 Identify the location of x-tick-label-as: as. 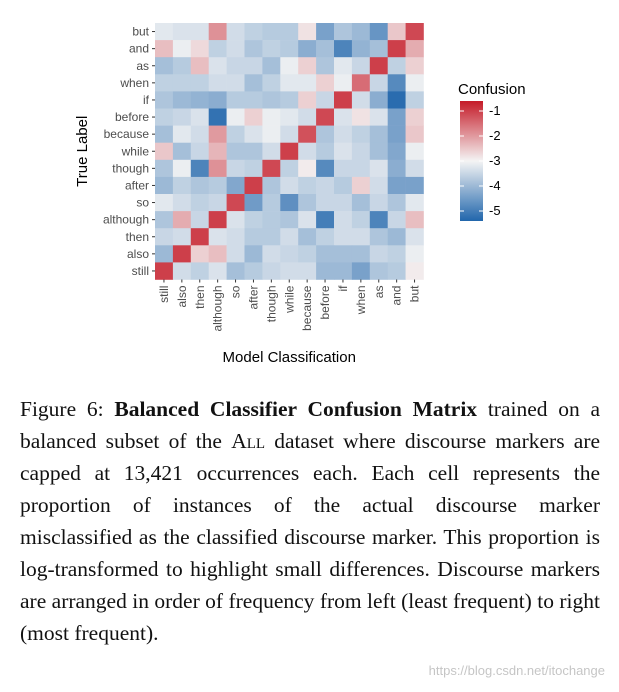
(379, 292).